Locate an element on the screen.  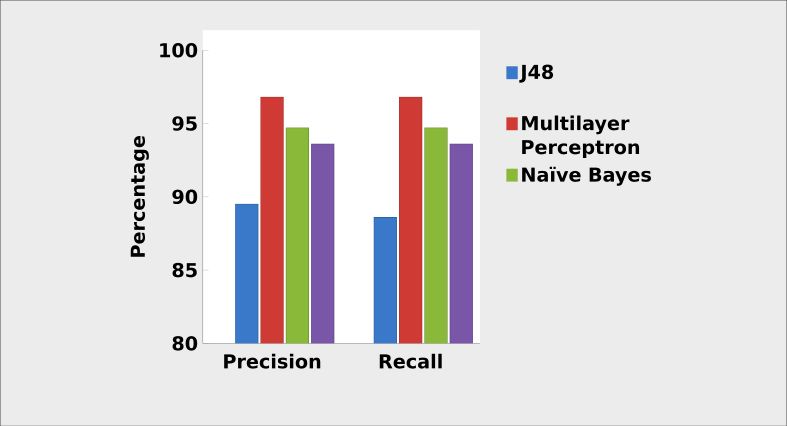
legend-label: Naïve Bayes is located at coordinates (586, 176).